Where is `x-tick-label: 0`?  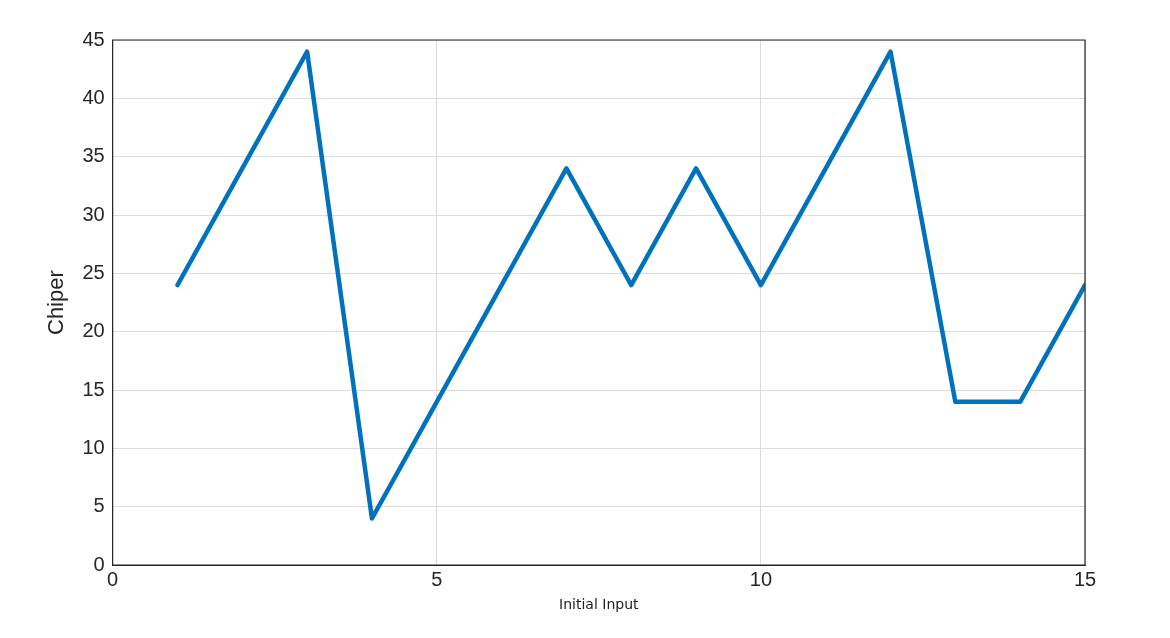
x-tick-label: 0 is located at coordinates (113, 578).